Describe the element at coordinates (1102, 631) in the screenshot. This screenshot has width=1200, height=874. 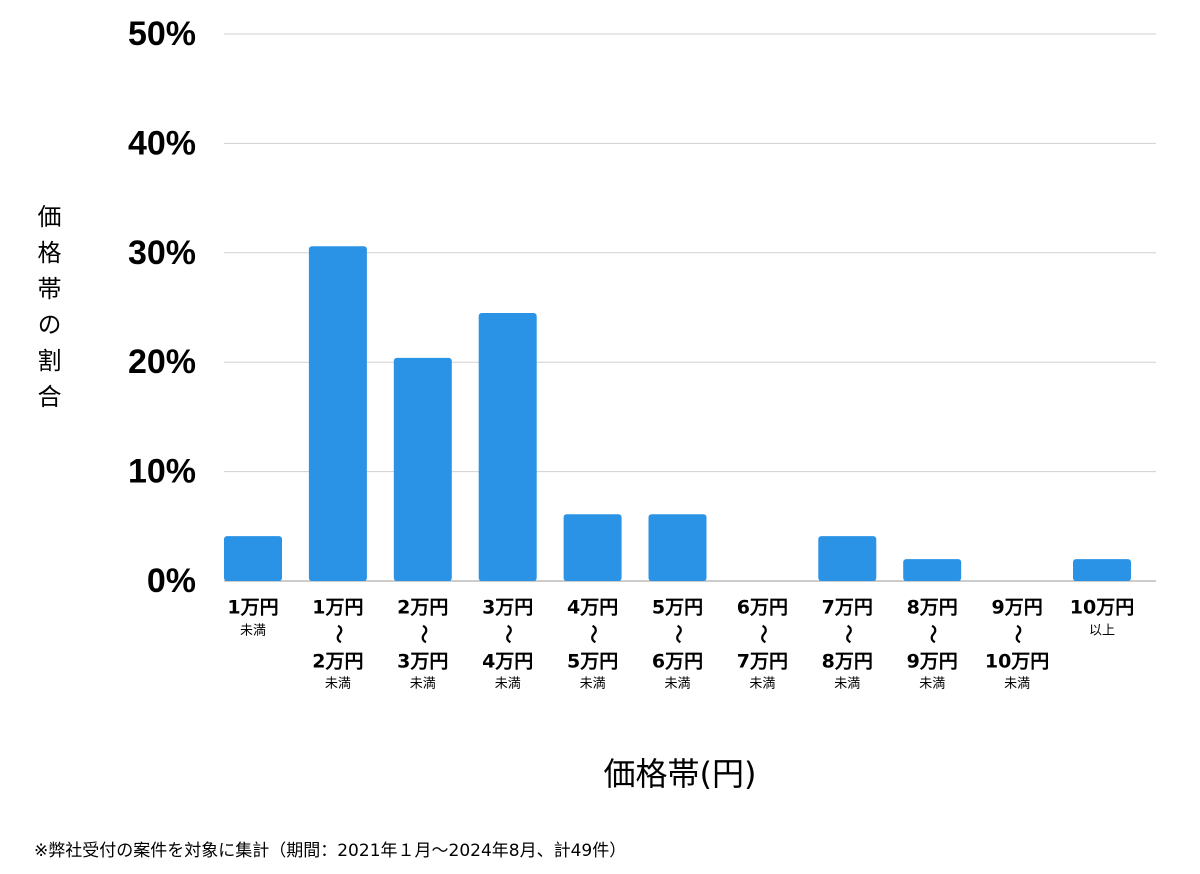
I see `x-tick-label: 以上` at that location.